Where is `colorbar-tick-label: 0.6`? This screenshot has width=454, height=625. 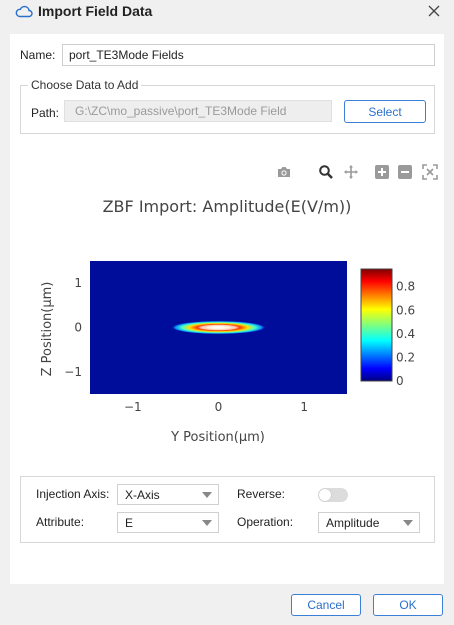 colorbar-tick-label: 0.6 is located at coordinates (405, 310).